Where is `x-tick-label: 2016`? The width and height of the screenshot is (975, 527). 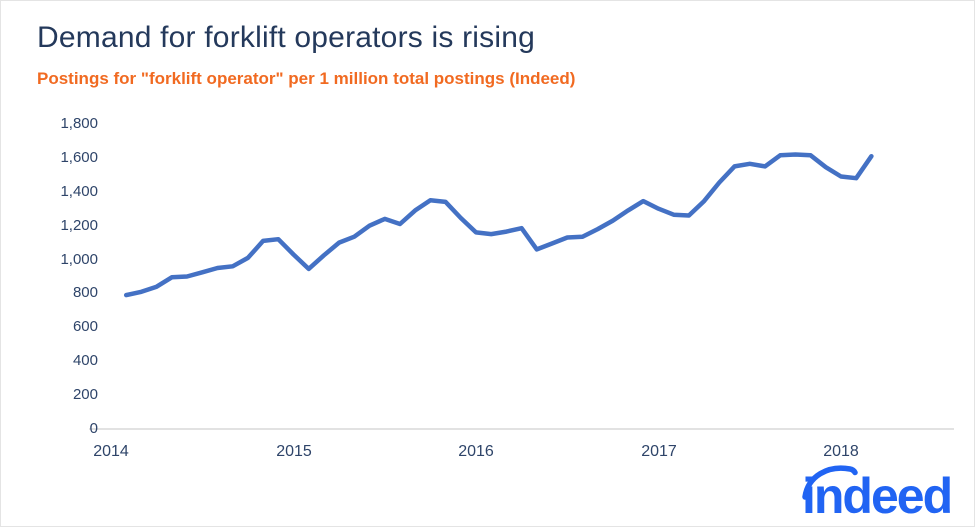 x-tick-label: 2016 is located at coordinates (476, 451).